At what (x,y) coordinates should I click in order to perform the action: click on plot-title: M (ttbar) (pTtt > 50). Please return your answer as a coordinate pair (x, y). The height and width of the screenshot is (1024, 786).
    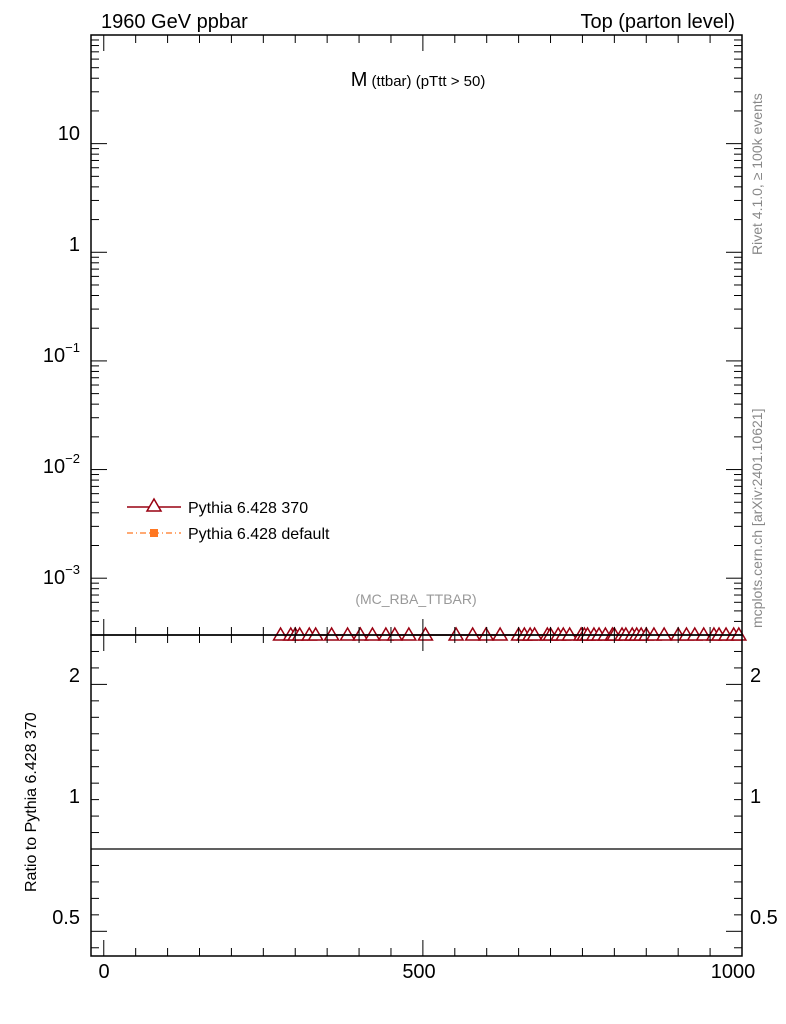
    Looking at the image, I should click on (418, 80).